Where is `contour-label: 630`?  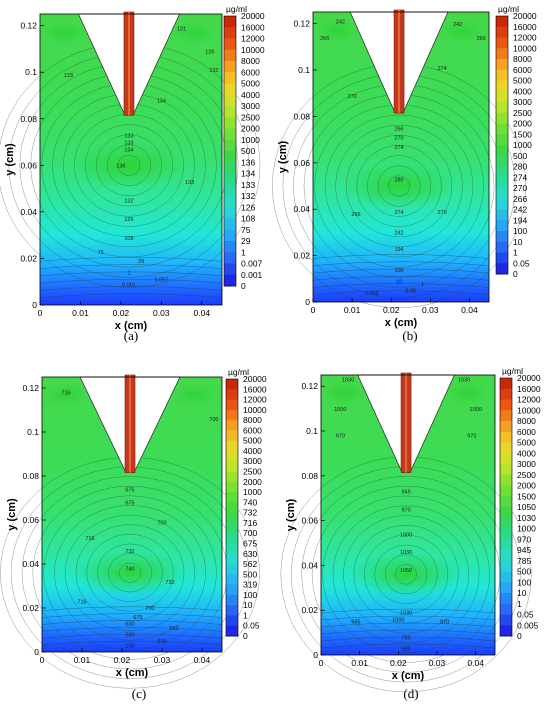 contour-label: 630 is located at coordinates (129, 625).